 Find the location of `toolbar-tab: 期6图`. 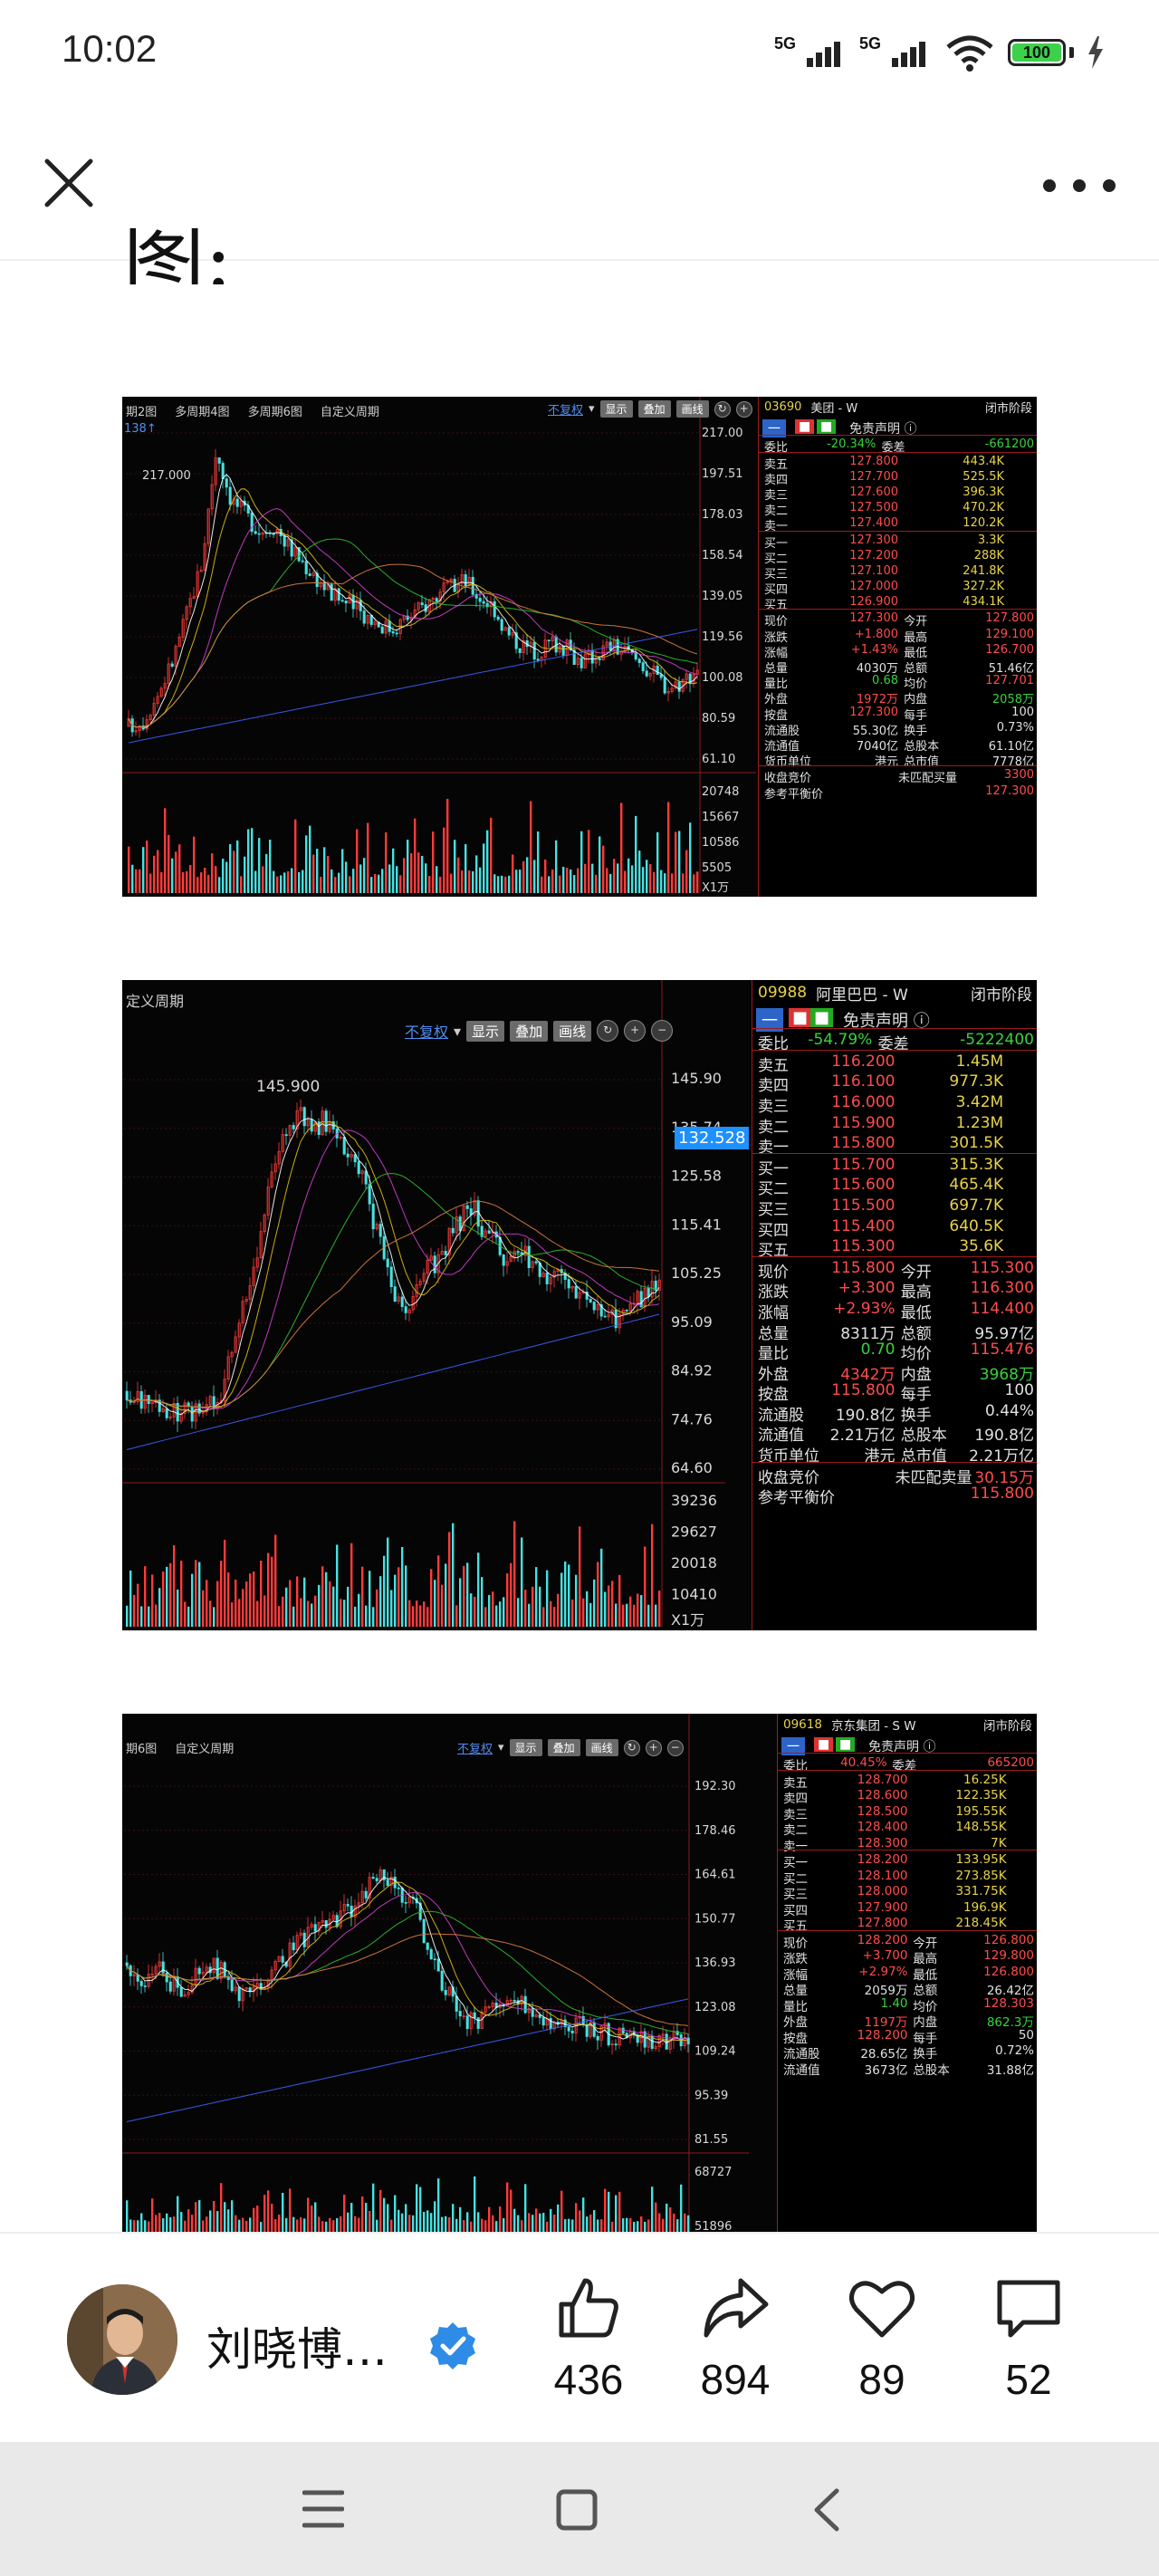

toolbar-tab: 期6图 is located at coordinates (142, 1749).